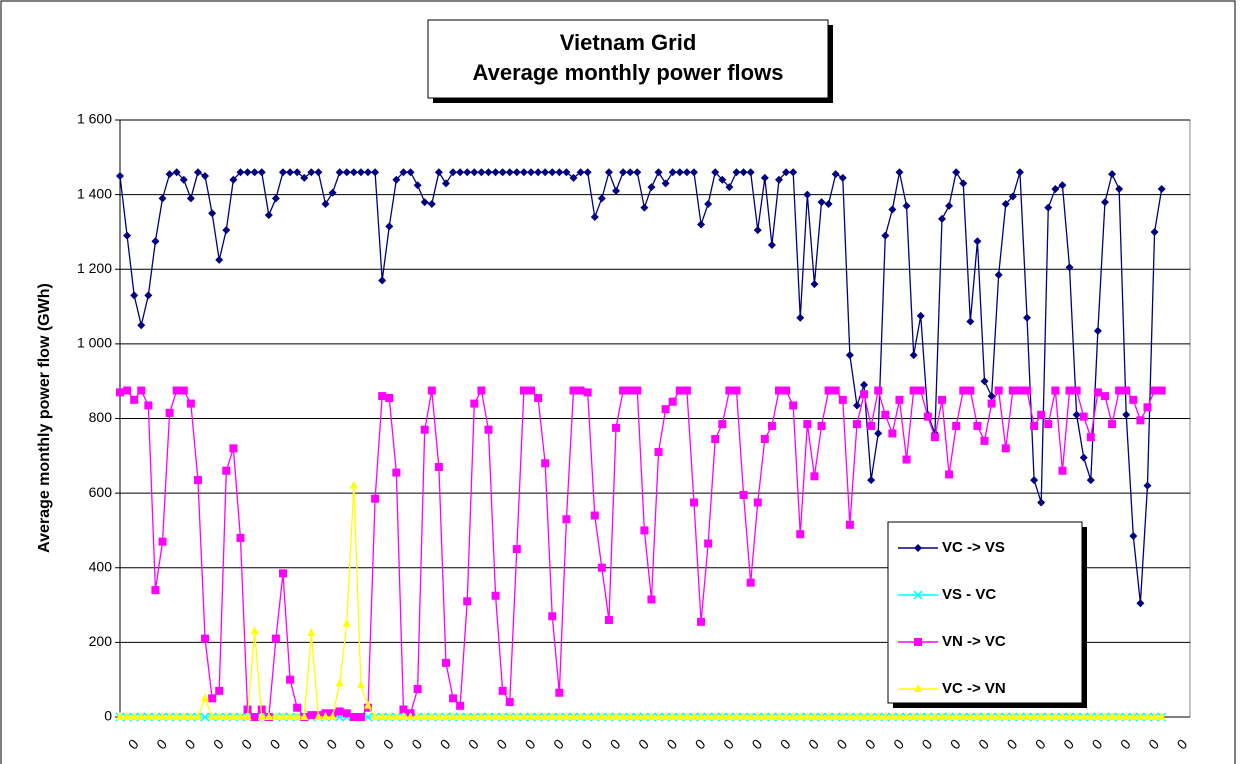 This screenshot has height=764, width=1254. I want to click on chart-title: Vietnam Grid, so click(628, 42).